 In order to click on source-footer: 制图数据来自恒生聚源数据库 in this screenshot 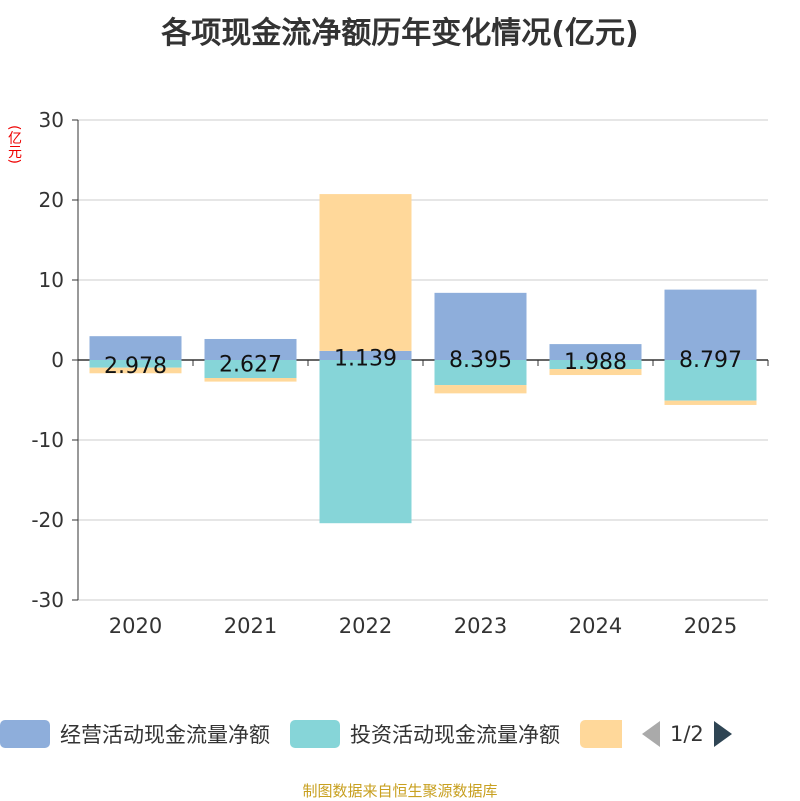, I will do `click(400, 791)`.